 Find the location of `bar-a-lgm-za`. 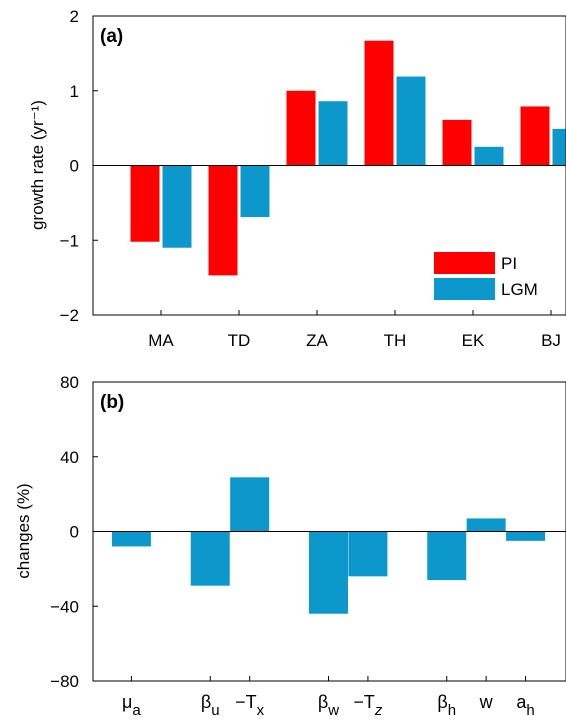

bar-a-lgm-za is located at coordinates (333, 133).